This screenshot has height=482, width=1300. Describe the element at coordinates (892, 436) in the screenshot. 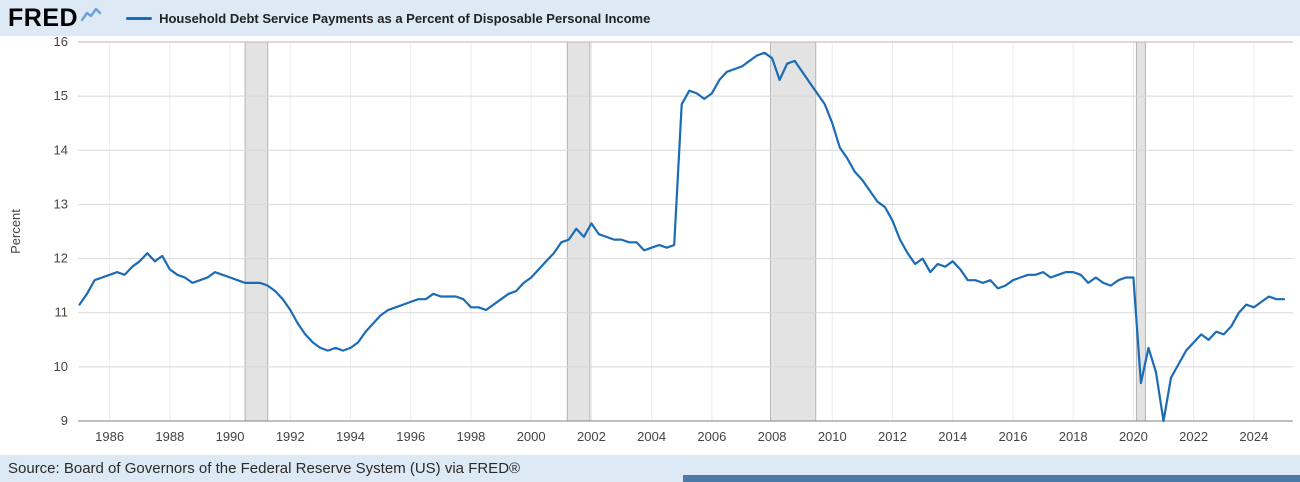

I see `svg-text: 2012` at that location.